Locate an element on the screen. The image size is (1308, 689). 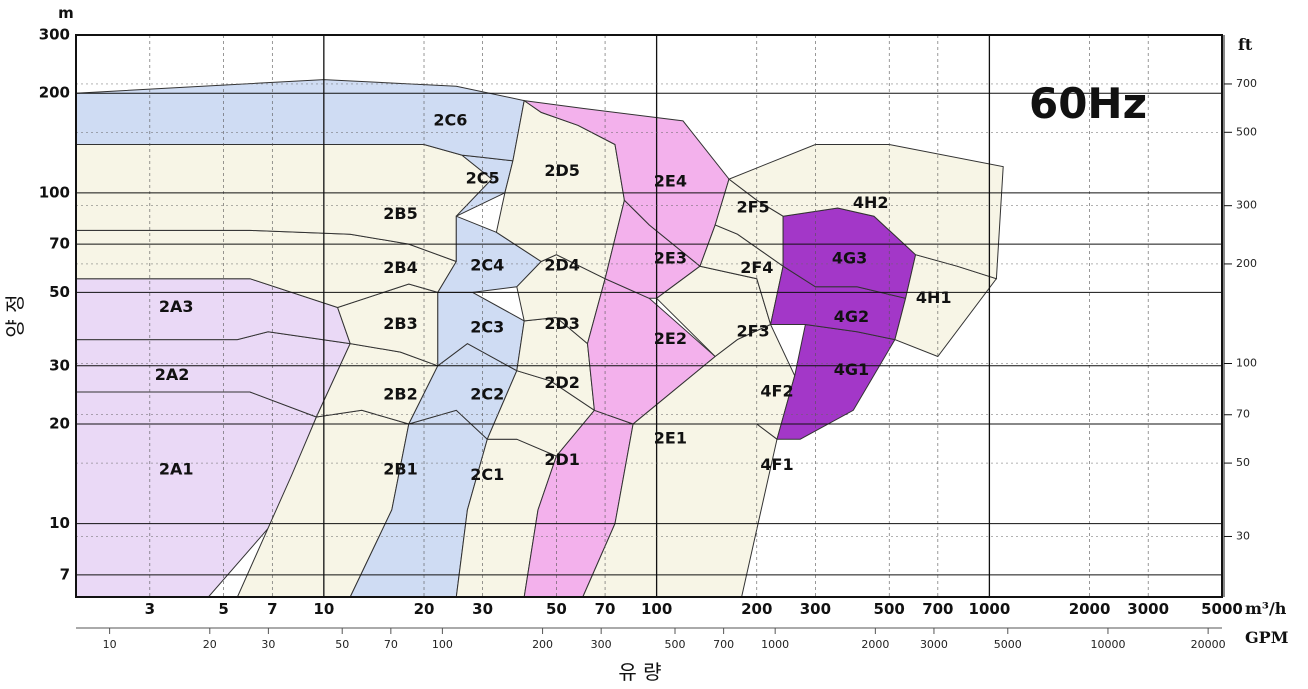
y-tick-label: 30 is located at coordinates (59, 365).